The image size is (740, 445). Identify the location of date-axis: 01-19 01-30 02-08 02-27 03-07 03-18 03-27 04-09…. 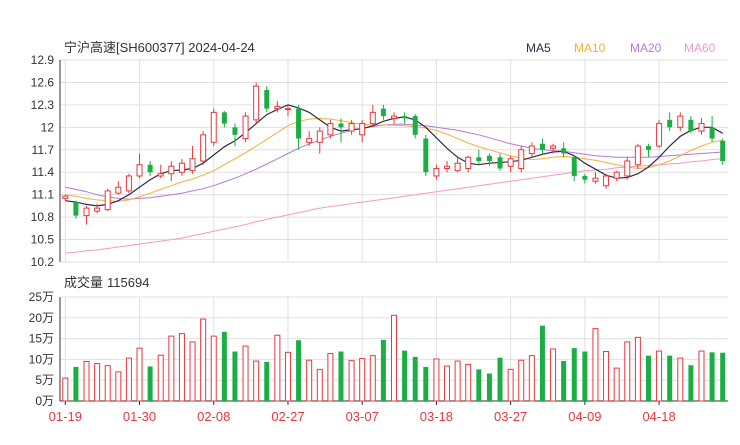
(362, 412).